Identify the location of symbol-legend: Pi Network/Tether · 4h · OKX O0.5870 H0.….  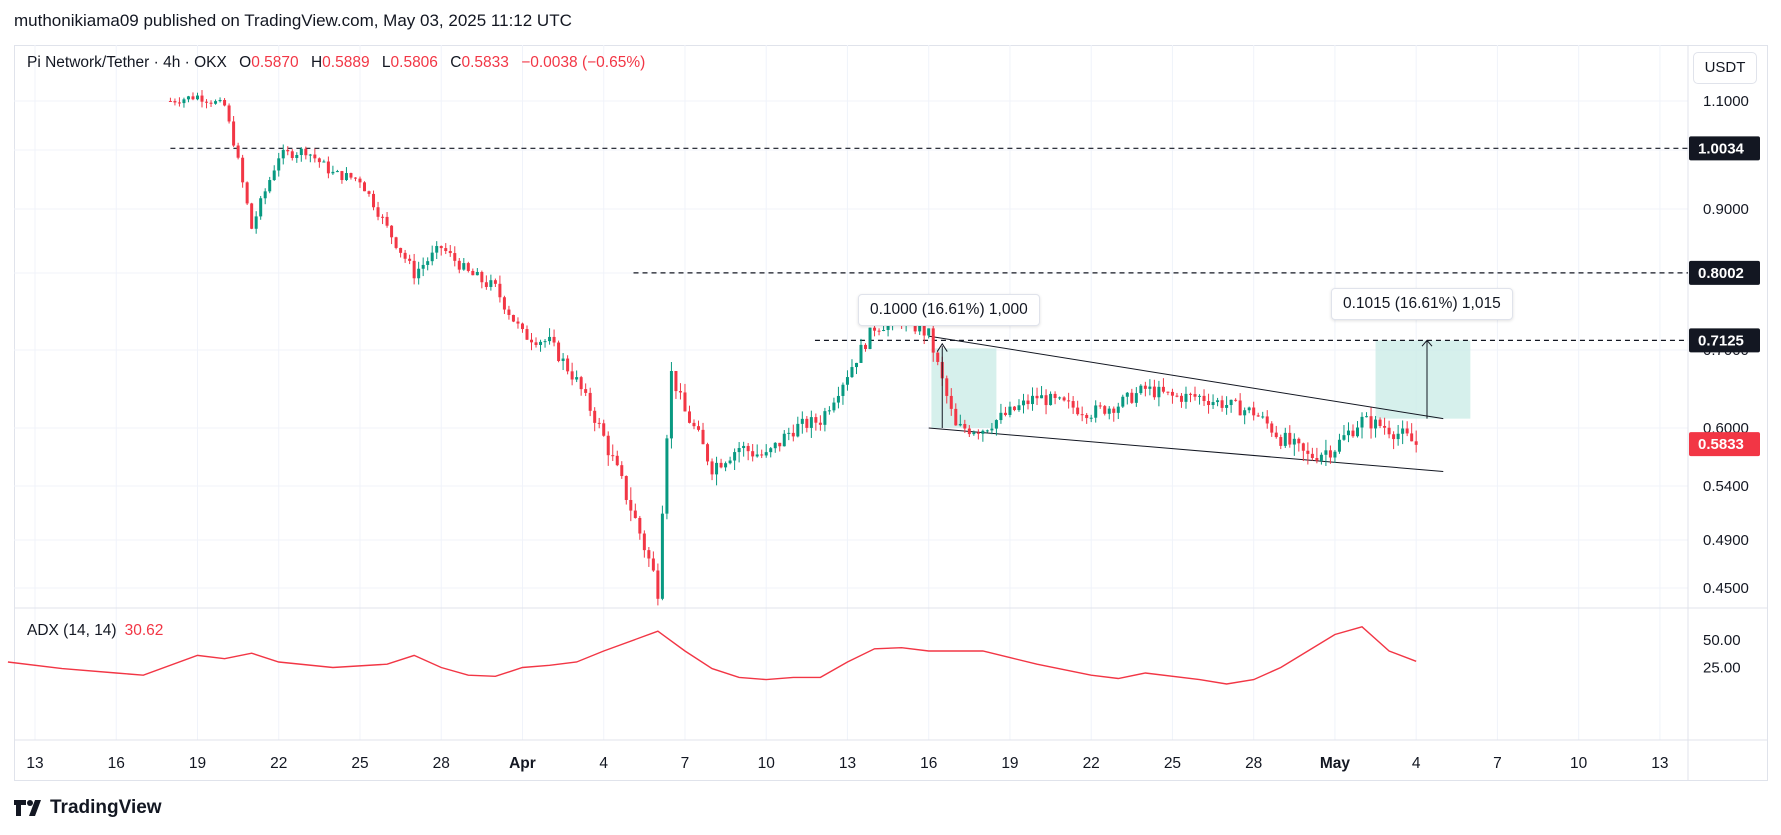
(336, 63).